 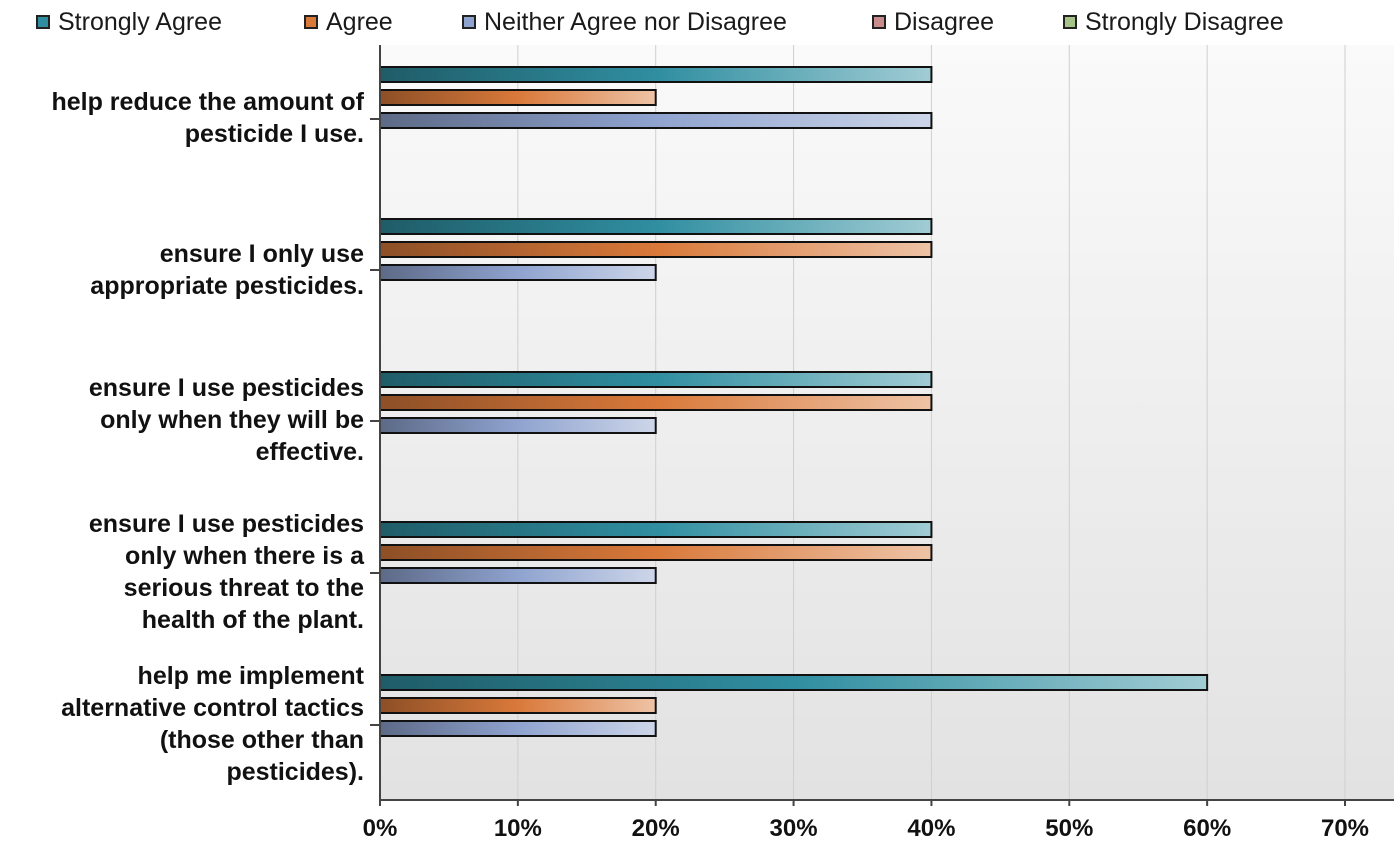 I want to click on x-tick-label-6: 60%, so click(x=1207, y=828).